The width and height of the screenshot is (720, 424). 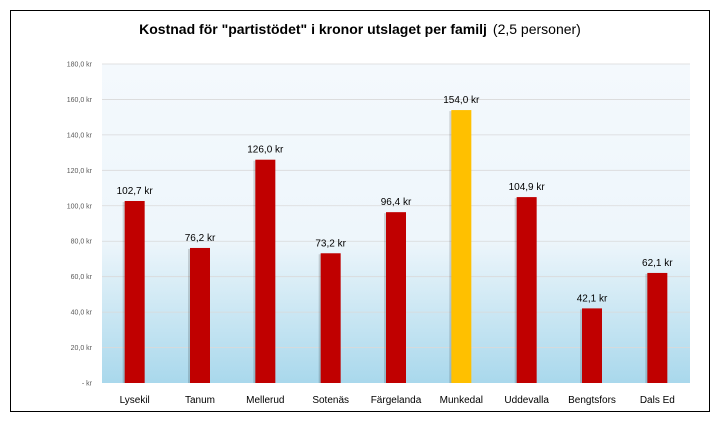 What do you see at coordinates (265, 271) in the screenshot?
I see `bar-mellerud` at bounding box center [265, 271].